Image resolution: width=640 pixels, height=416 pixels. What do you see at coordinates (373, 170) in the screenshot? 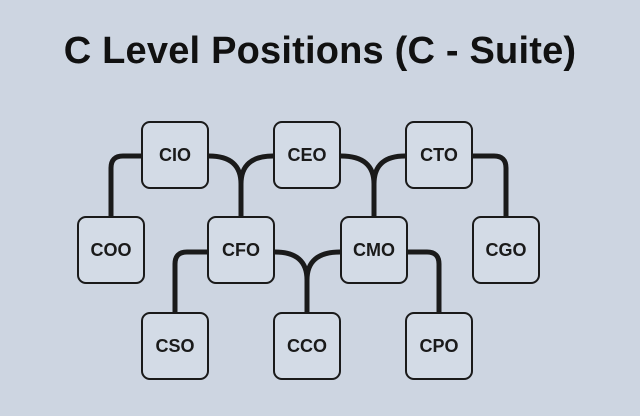
I see `connector-ceo-cmo-cto` at bounding box center [373, 170].